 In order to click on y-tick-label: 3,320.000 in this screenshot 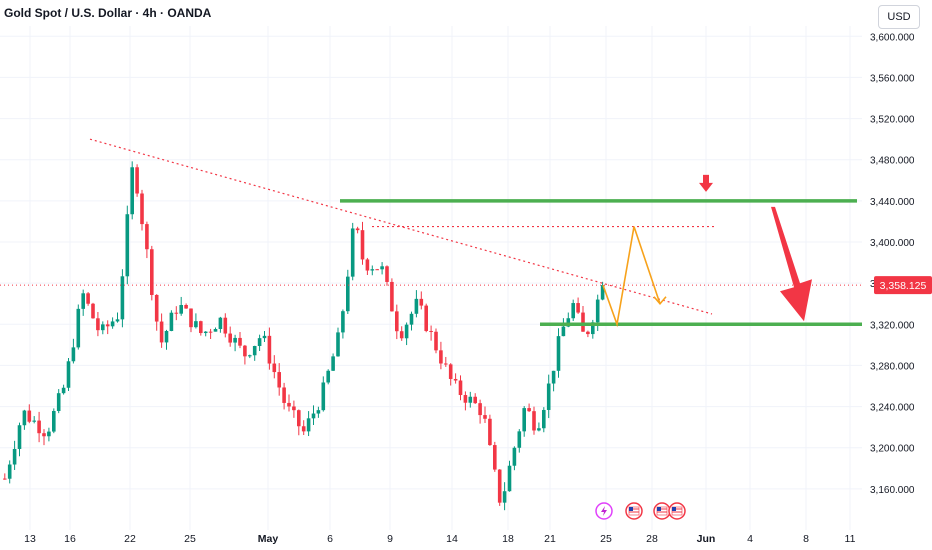, I will do `click(892, 325)`.